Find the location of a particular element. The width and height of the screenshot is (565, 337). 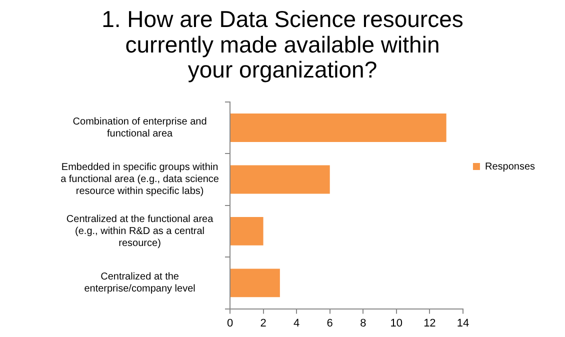

x-tick-label: 6 is located at coordinates (329, 323).